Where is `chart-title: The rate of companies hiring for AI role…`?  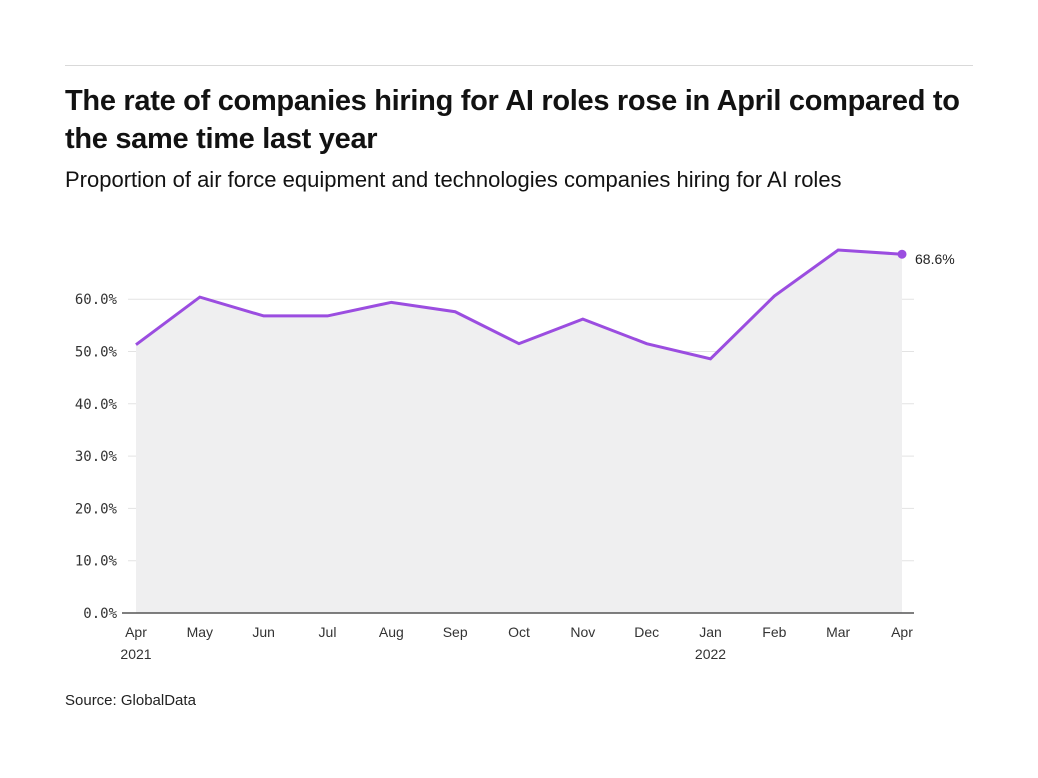
chart-title: The rate of companies hiring for AI role… is located at coordinates (512, 120).